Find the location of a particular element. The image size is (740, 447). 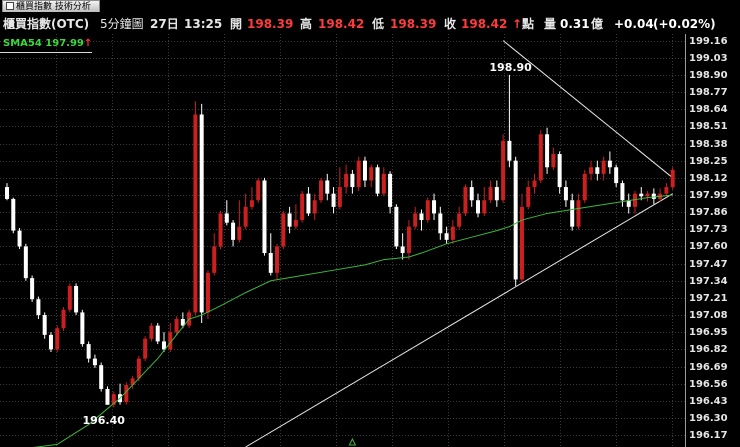

y-tick-label: 197.99 is located at coordinates (708, 195).